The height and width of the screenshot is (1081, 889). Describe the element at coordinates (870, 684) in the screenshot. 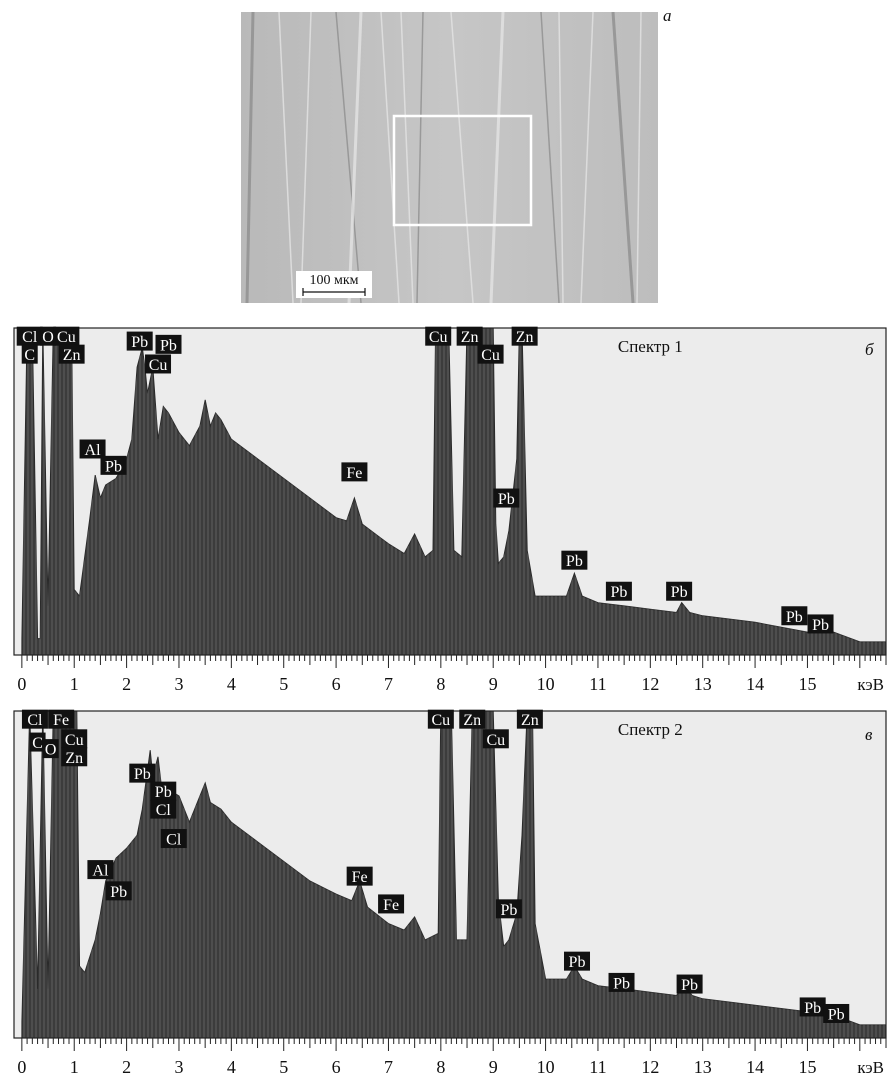

I see `x-axis-label: кэВ` at that location.